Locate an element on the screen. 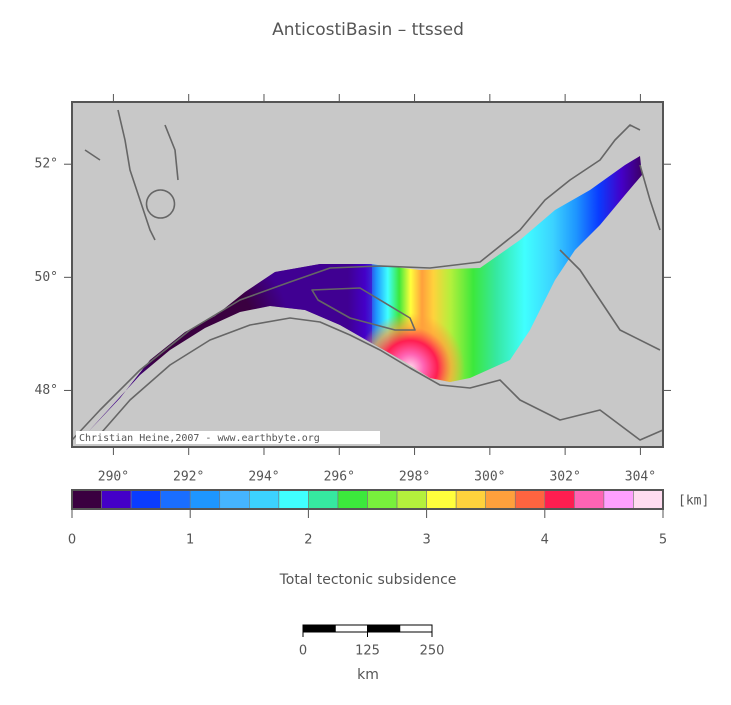 The width and height of the screenshot is (731, 705). credit: Christian Heine,2007 - www.earthbyte.org is located at coordinates (199, 438).